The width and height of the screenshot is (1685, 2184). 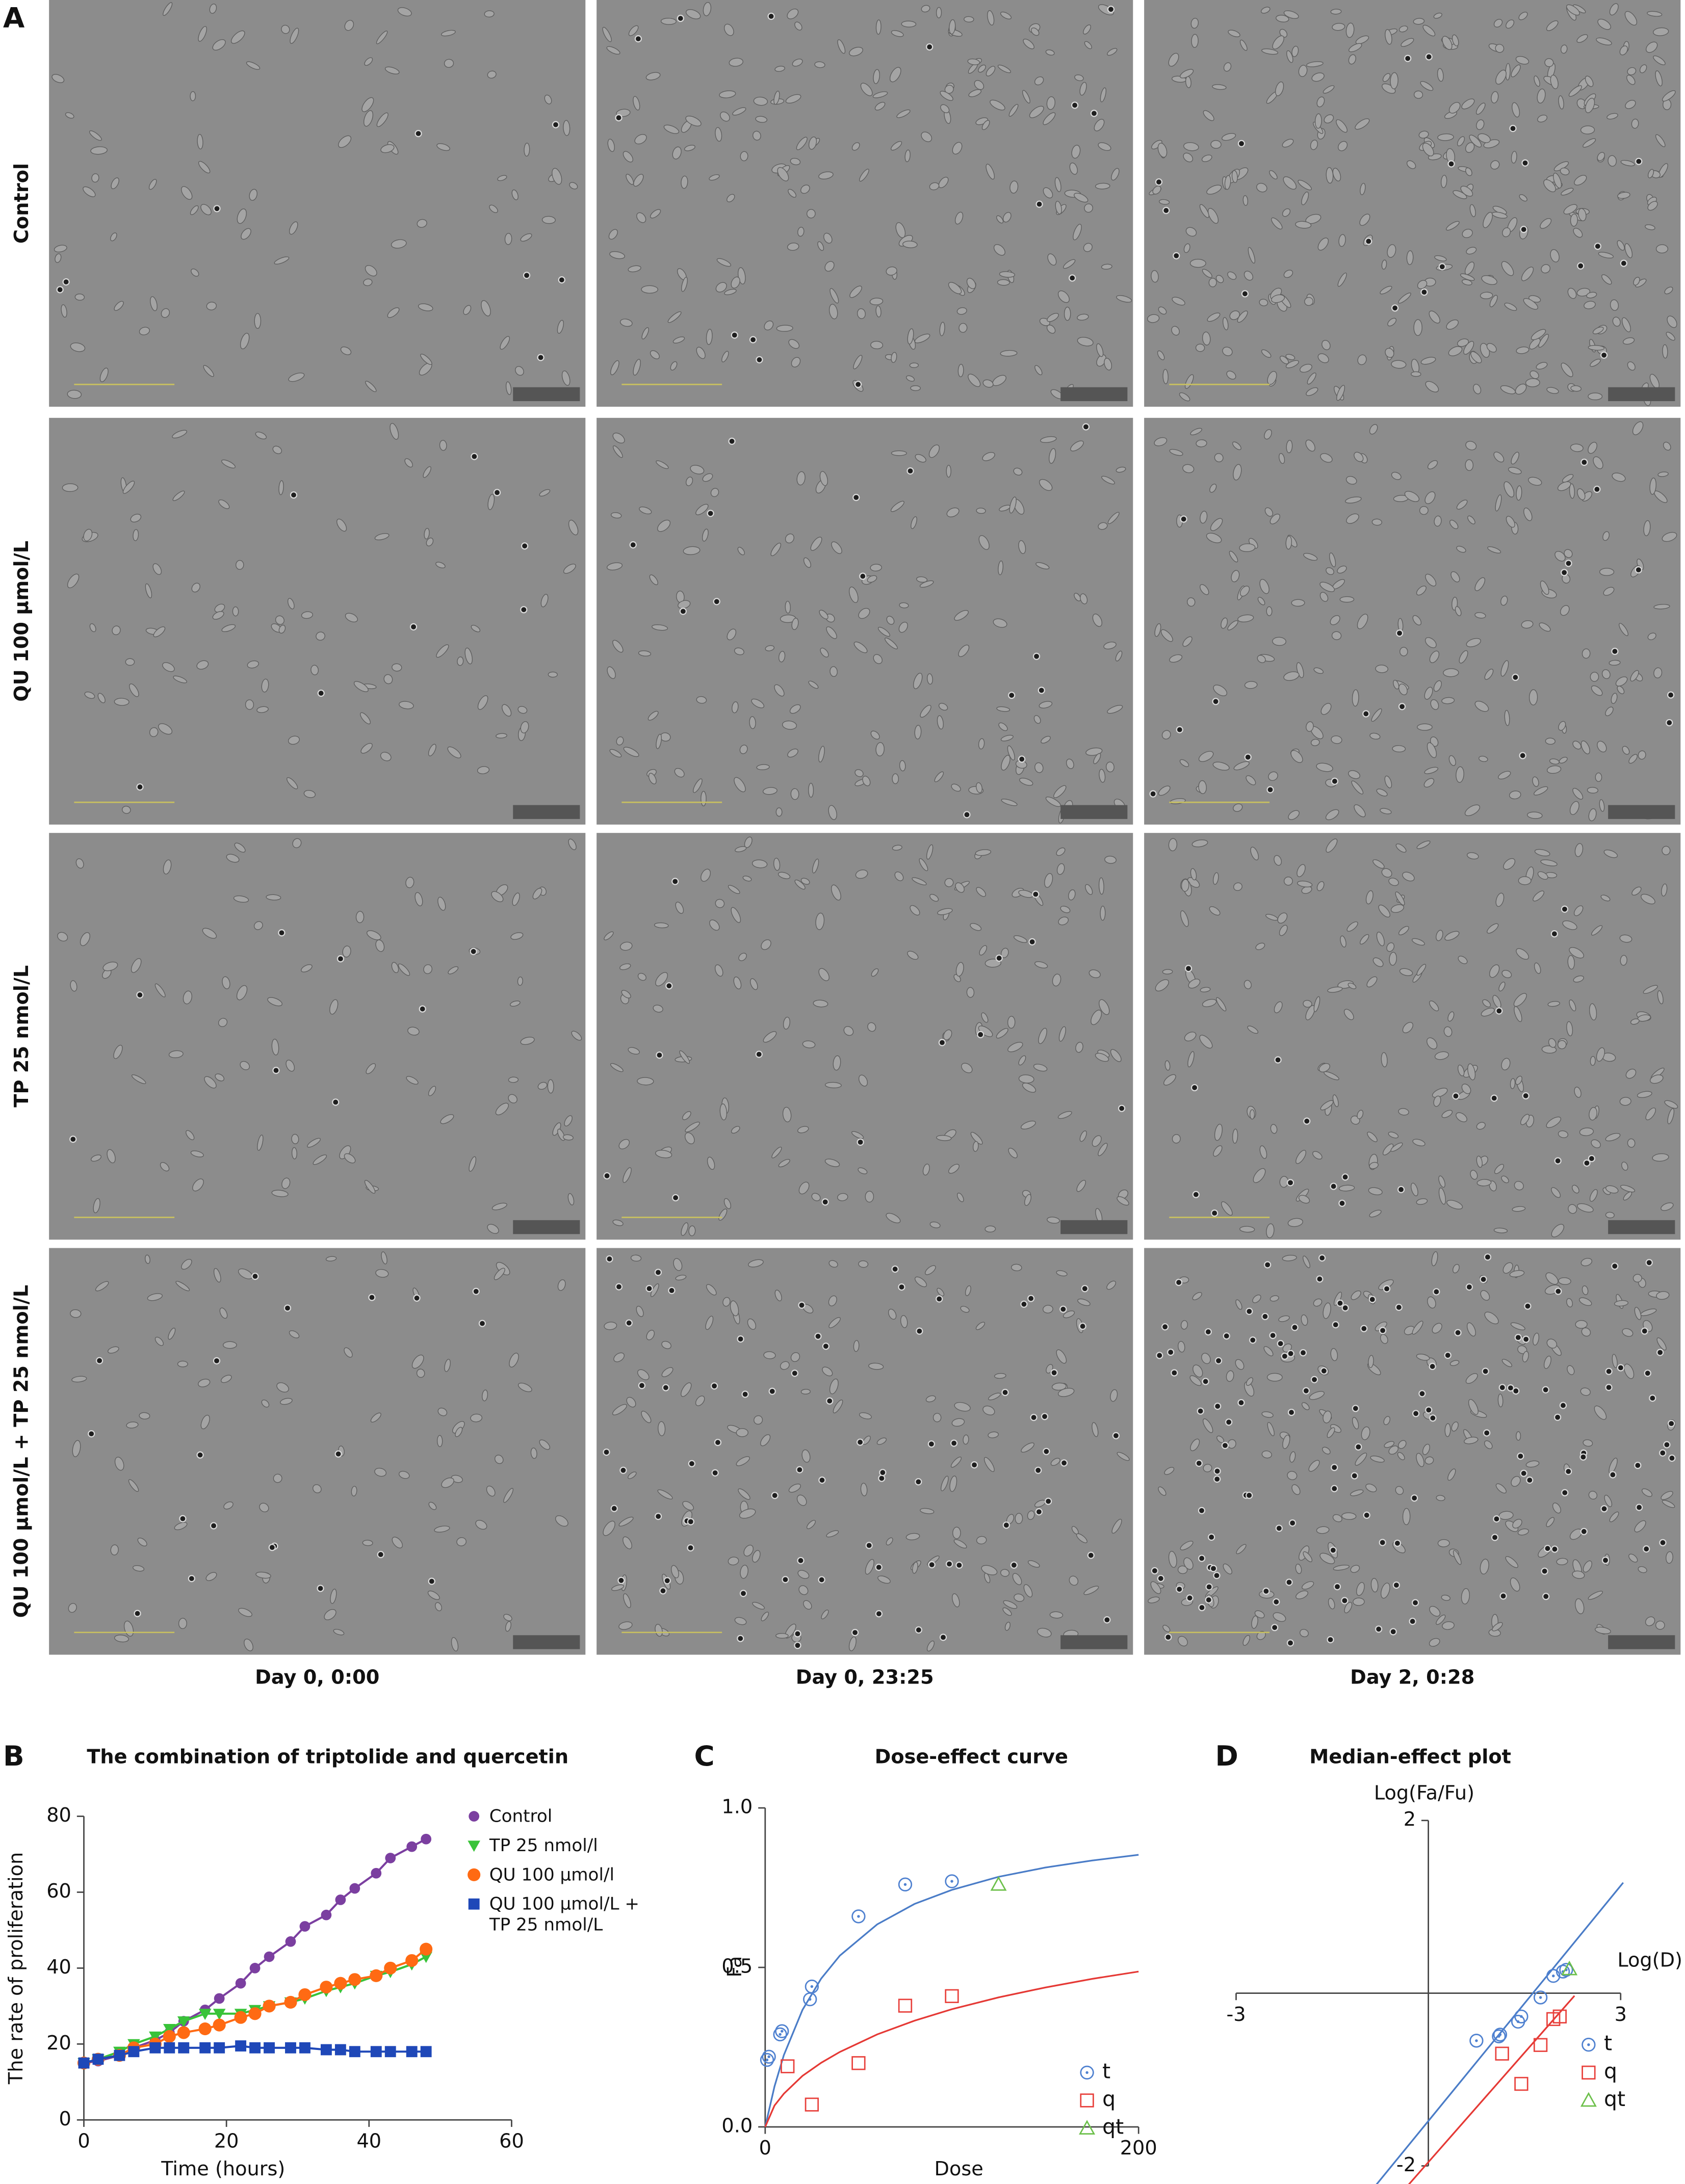 What do you see at coordinates (865, 1678) in the screenshot?
I see `column-label: Day 0, 23:25` at bounding box center [865, 1678].